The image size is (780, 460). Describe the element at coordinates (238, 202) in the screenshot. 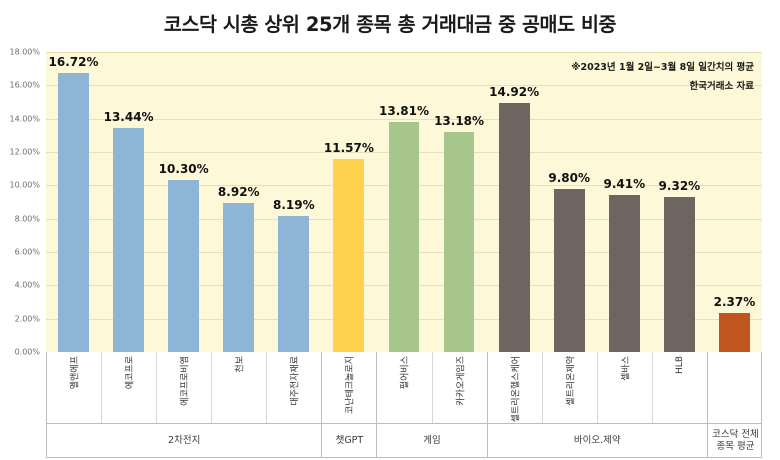

I see `bar-slot: 8.92%` at that location.